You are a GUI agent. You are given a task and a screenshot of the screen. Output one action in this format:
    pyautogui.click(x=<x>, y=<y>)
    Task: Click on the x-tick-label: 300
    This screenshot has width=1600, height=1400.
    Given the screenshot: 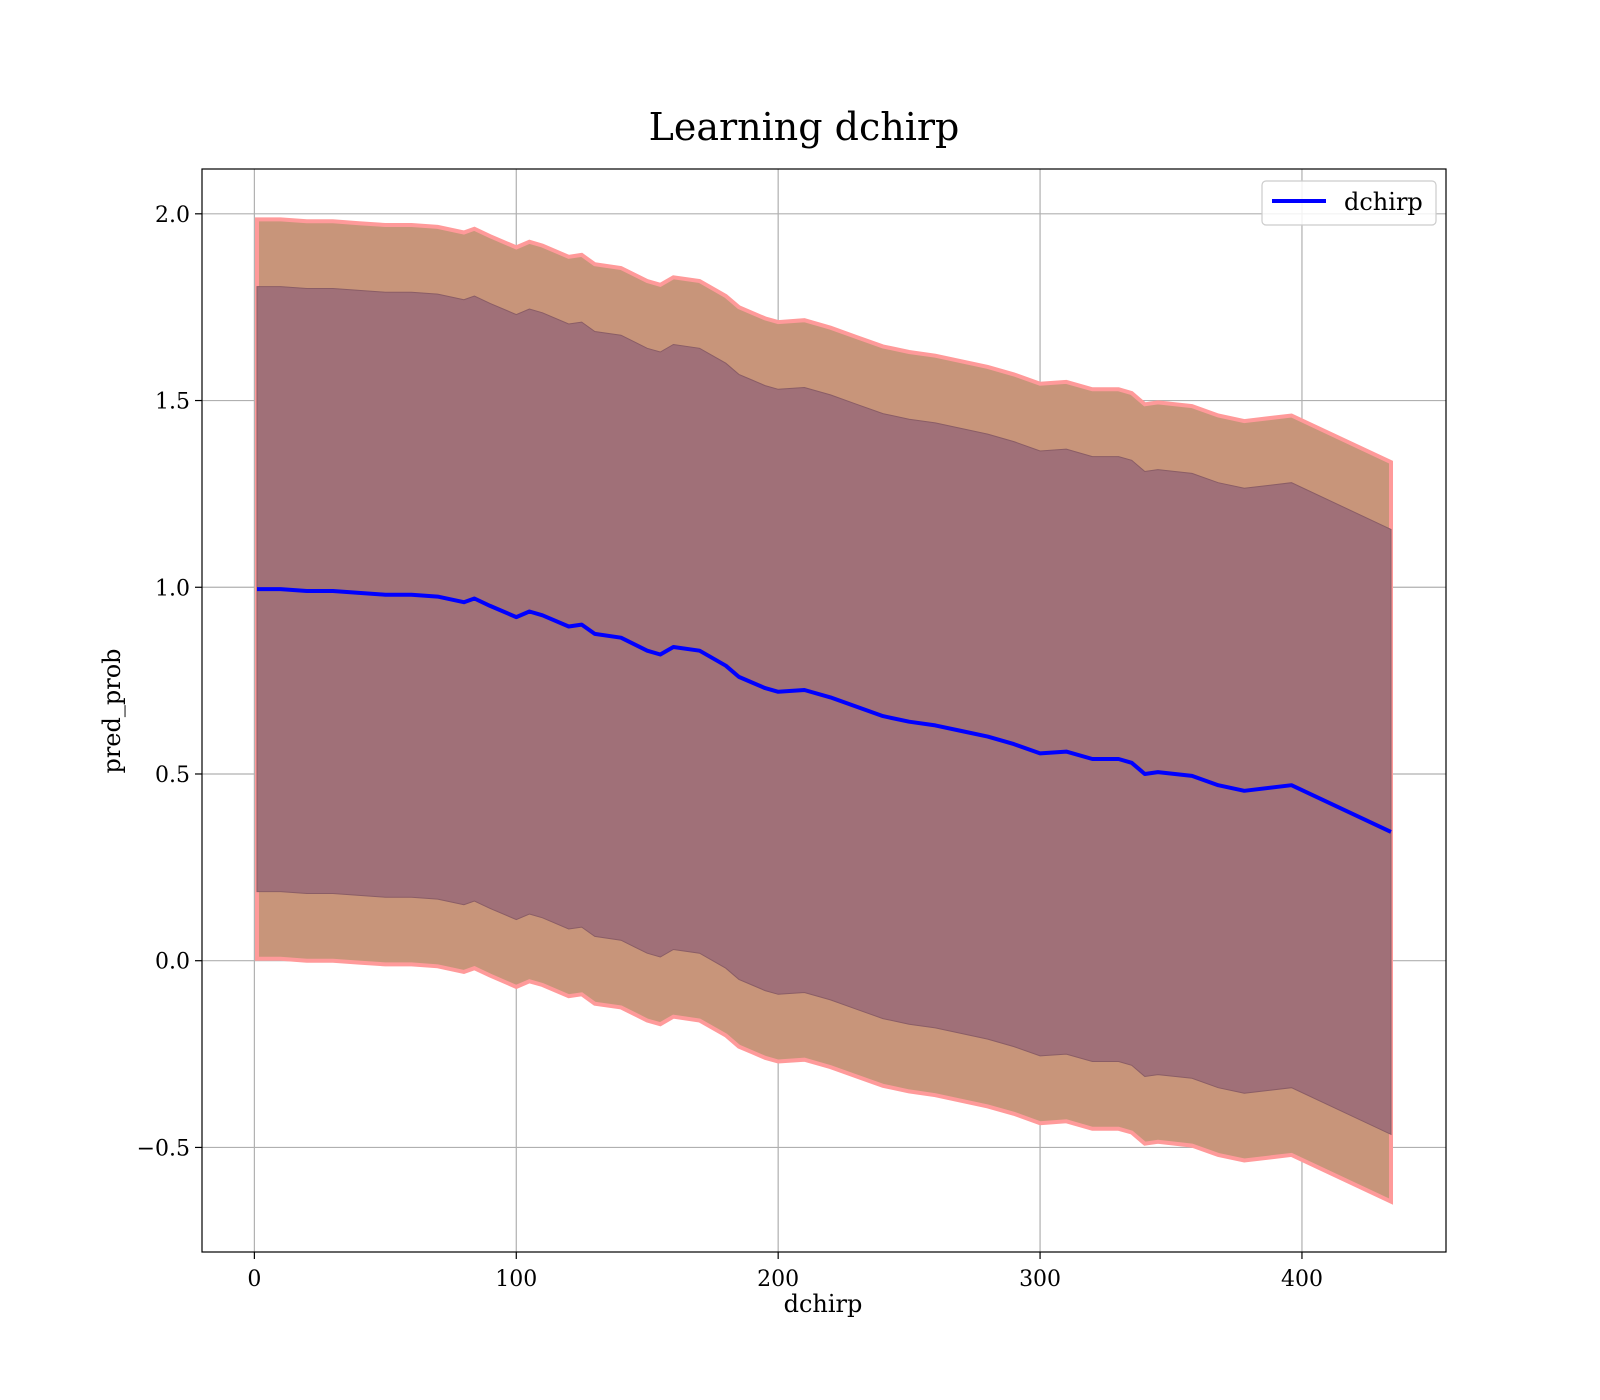 What is the action you would take?
    pyautogui.click(x=1040, y=1279)
    